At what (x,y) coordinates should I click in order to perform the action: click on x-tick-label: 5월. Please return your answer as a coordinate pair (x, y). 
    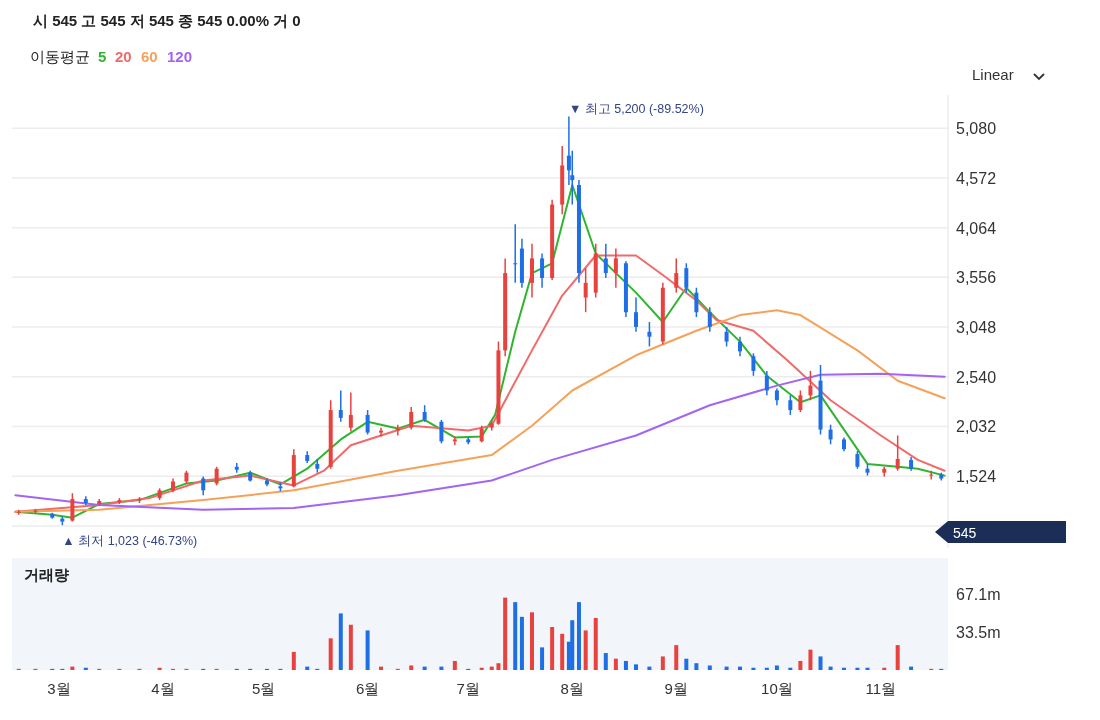
    Looking at the image, I should click on (263, 688).